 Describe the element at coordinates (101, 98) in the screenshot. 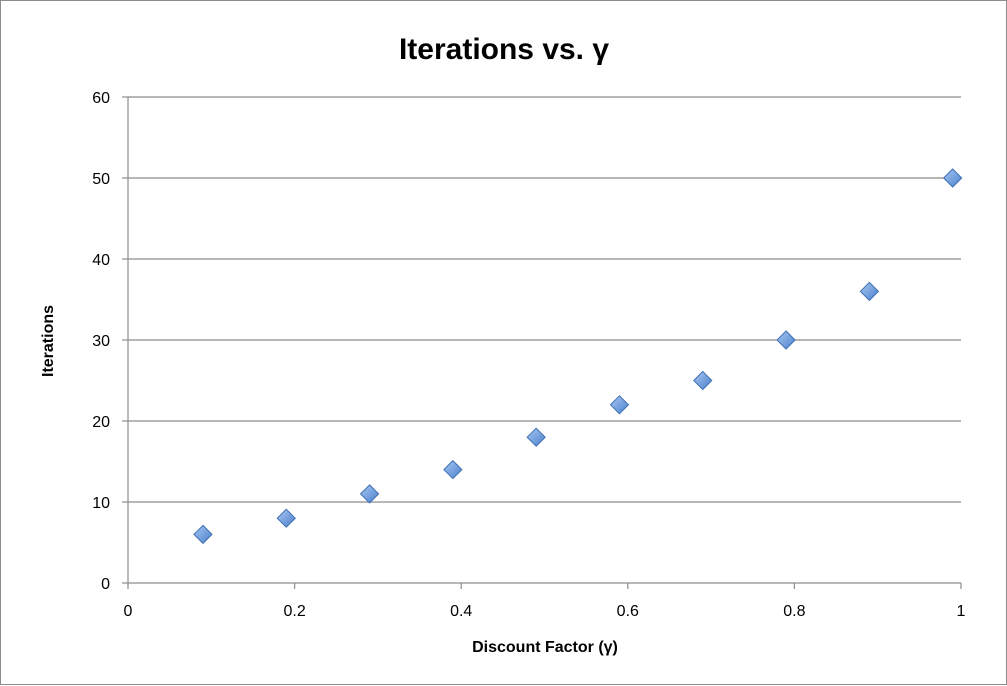

I see `y-tick-label: 60` at that location.